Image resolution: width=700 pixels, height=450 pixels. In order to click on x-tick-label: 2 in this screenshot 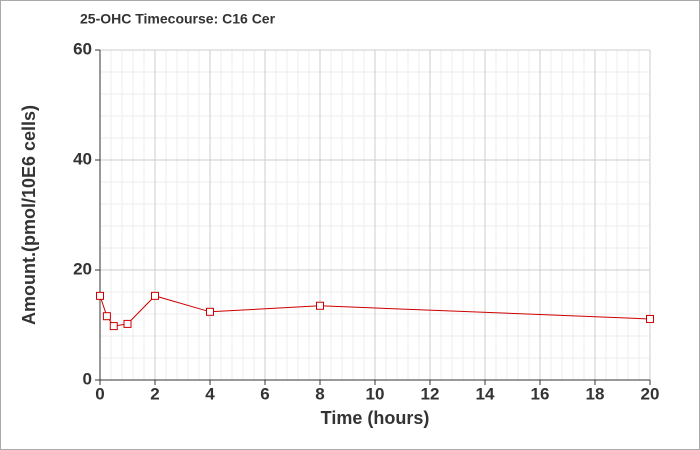, I will do `click(154, 393)`.